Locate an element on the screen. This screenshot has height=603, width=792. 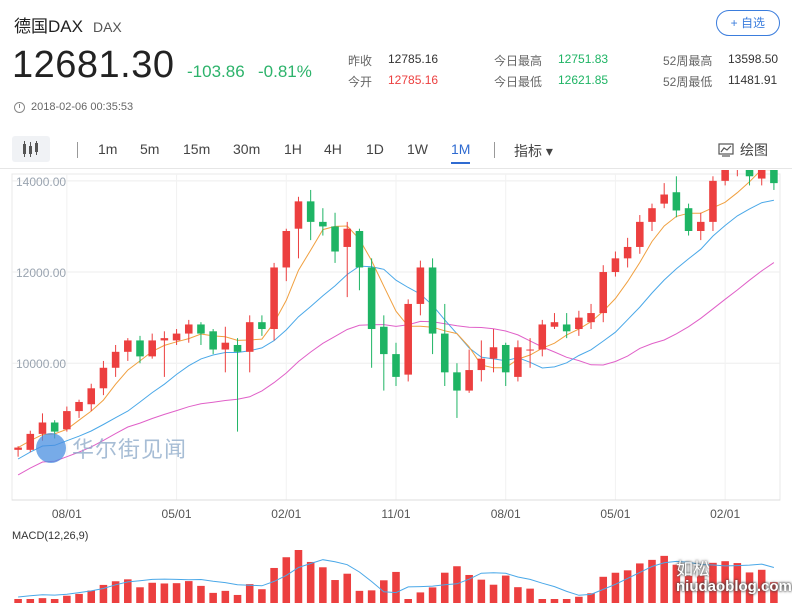
clock-icon is located at coordinates (19, 107).